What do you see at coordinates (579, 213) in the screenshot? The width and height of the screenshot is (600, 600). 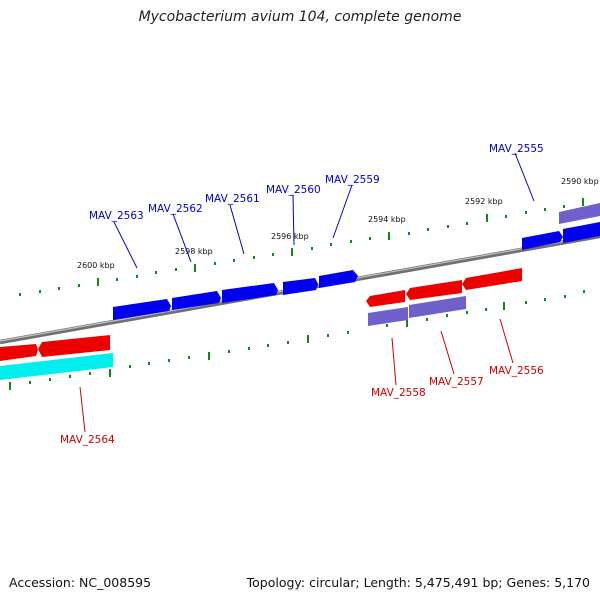 I see `rna-gene-forward` at bounding box center [579, 213].